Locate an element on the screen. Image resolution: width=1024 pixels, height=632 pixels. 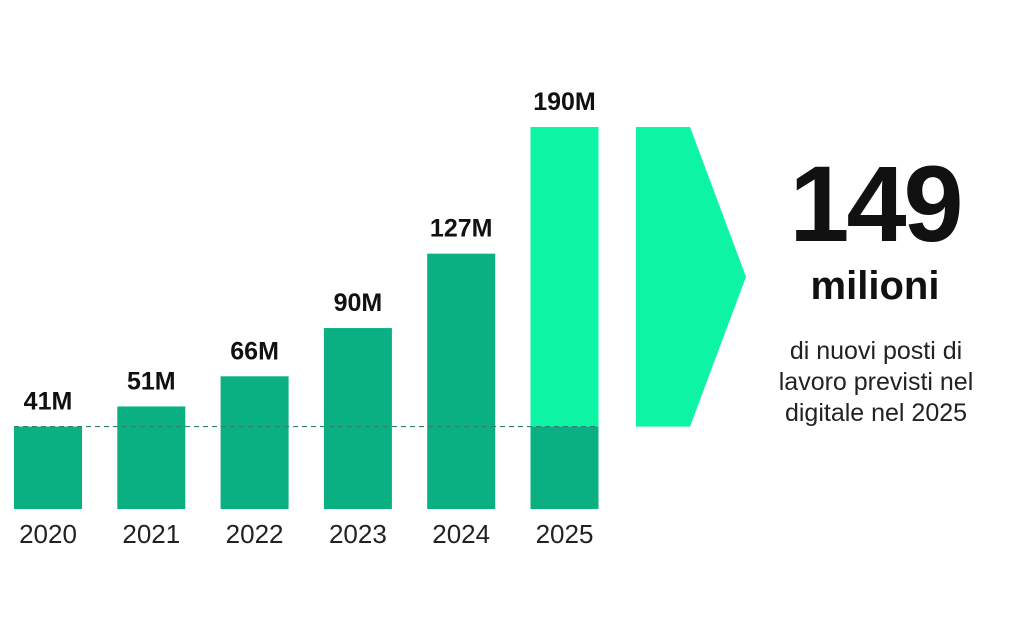
bar-2022 is located at coordinates (254, 442).